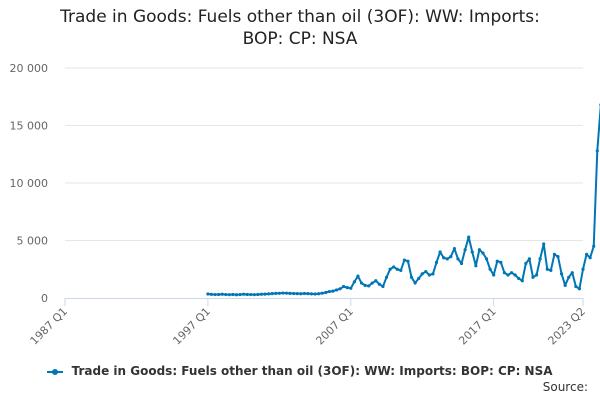 This screenshot has width=600, height=400. What do you see at coordinates (565, 387) in the screenshot?
I see `source-label: Source:` at bounding box center [565, 387].